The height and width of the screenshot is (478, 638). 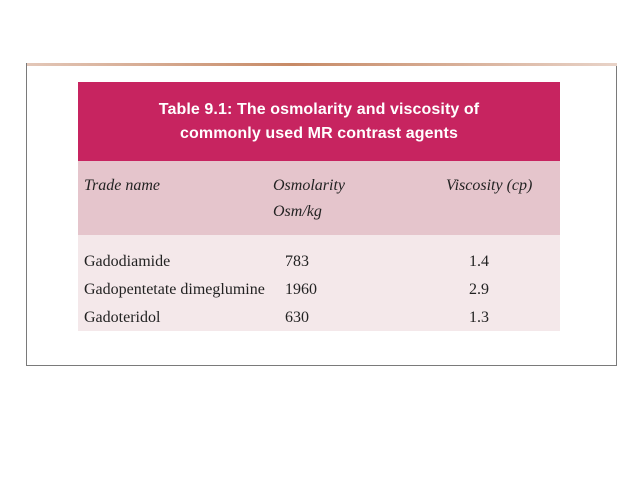 What do you see at coordinates (319, 261) in the screenshot?
I see `table-row: Gadodiamide 783 1.4` at bounding box center [319, 261].